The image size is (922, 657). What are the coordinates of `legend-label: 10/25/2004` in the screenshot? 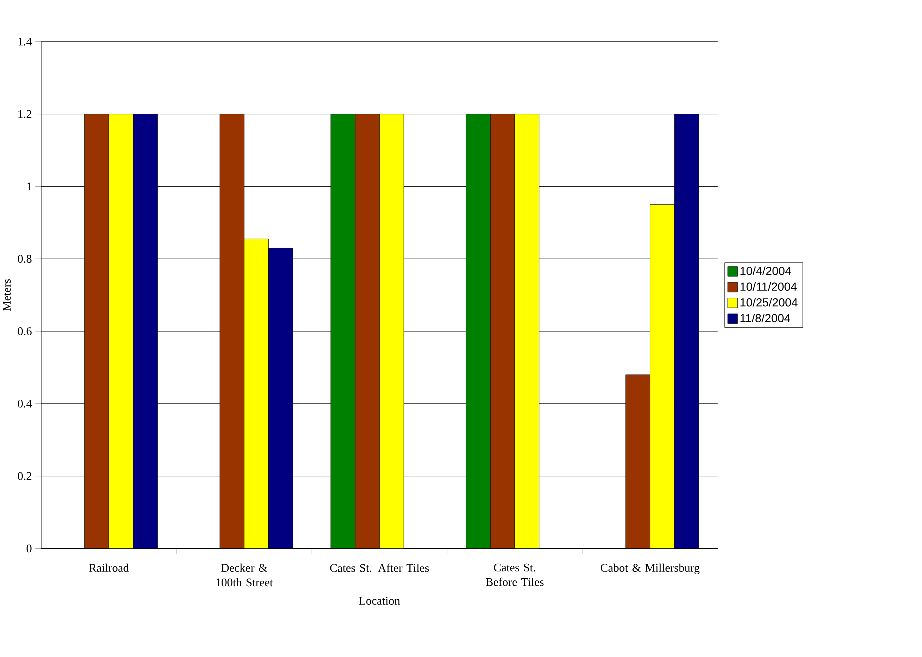 It's located at (769, 302).